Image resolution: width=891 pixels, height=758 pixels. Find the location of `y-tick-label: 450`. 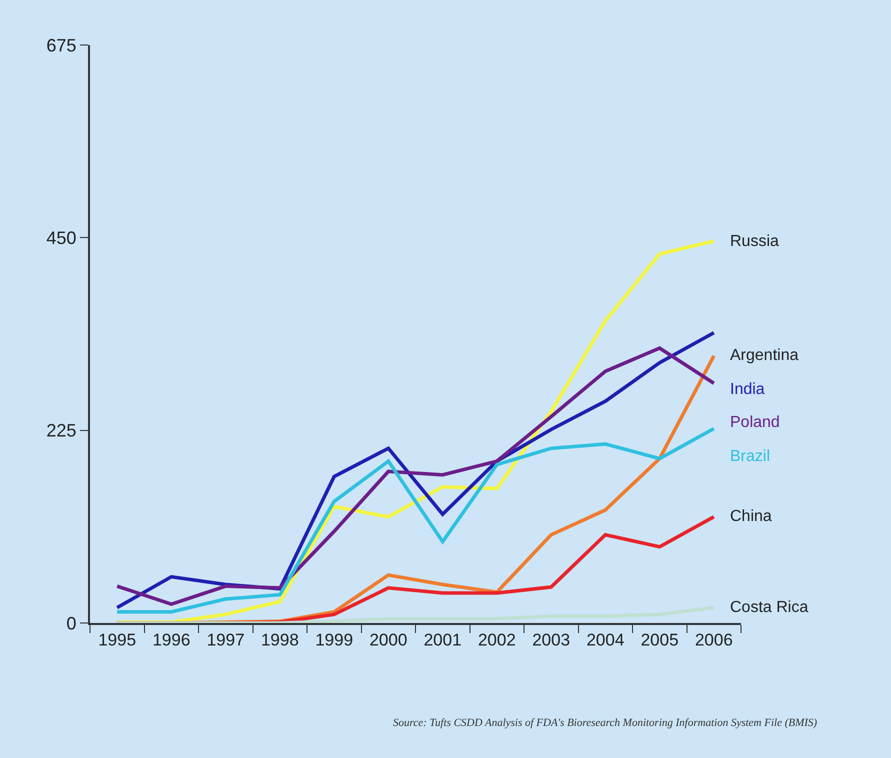

y-tick-label: 450 is located at coordinates (61, 238).